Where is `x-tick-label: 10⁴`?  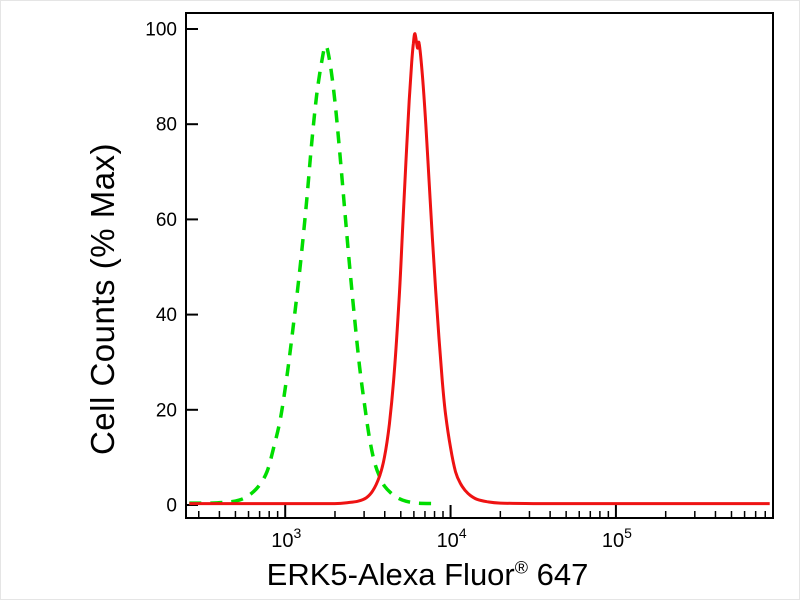 x-tick-label: 10⁴ is located at coordinates (452, 538).